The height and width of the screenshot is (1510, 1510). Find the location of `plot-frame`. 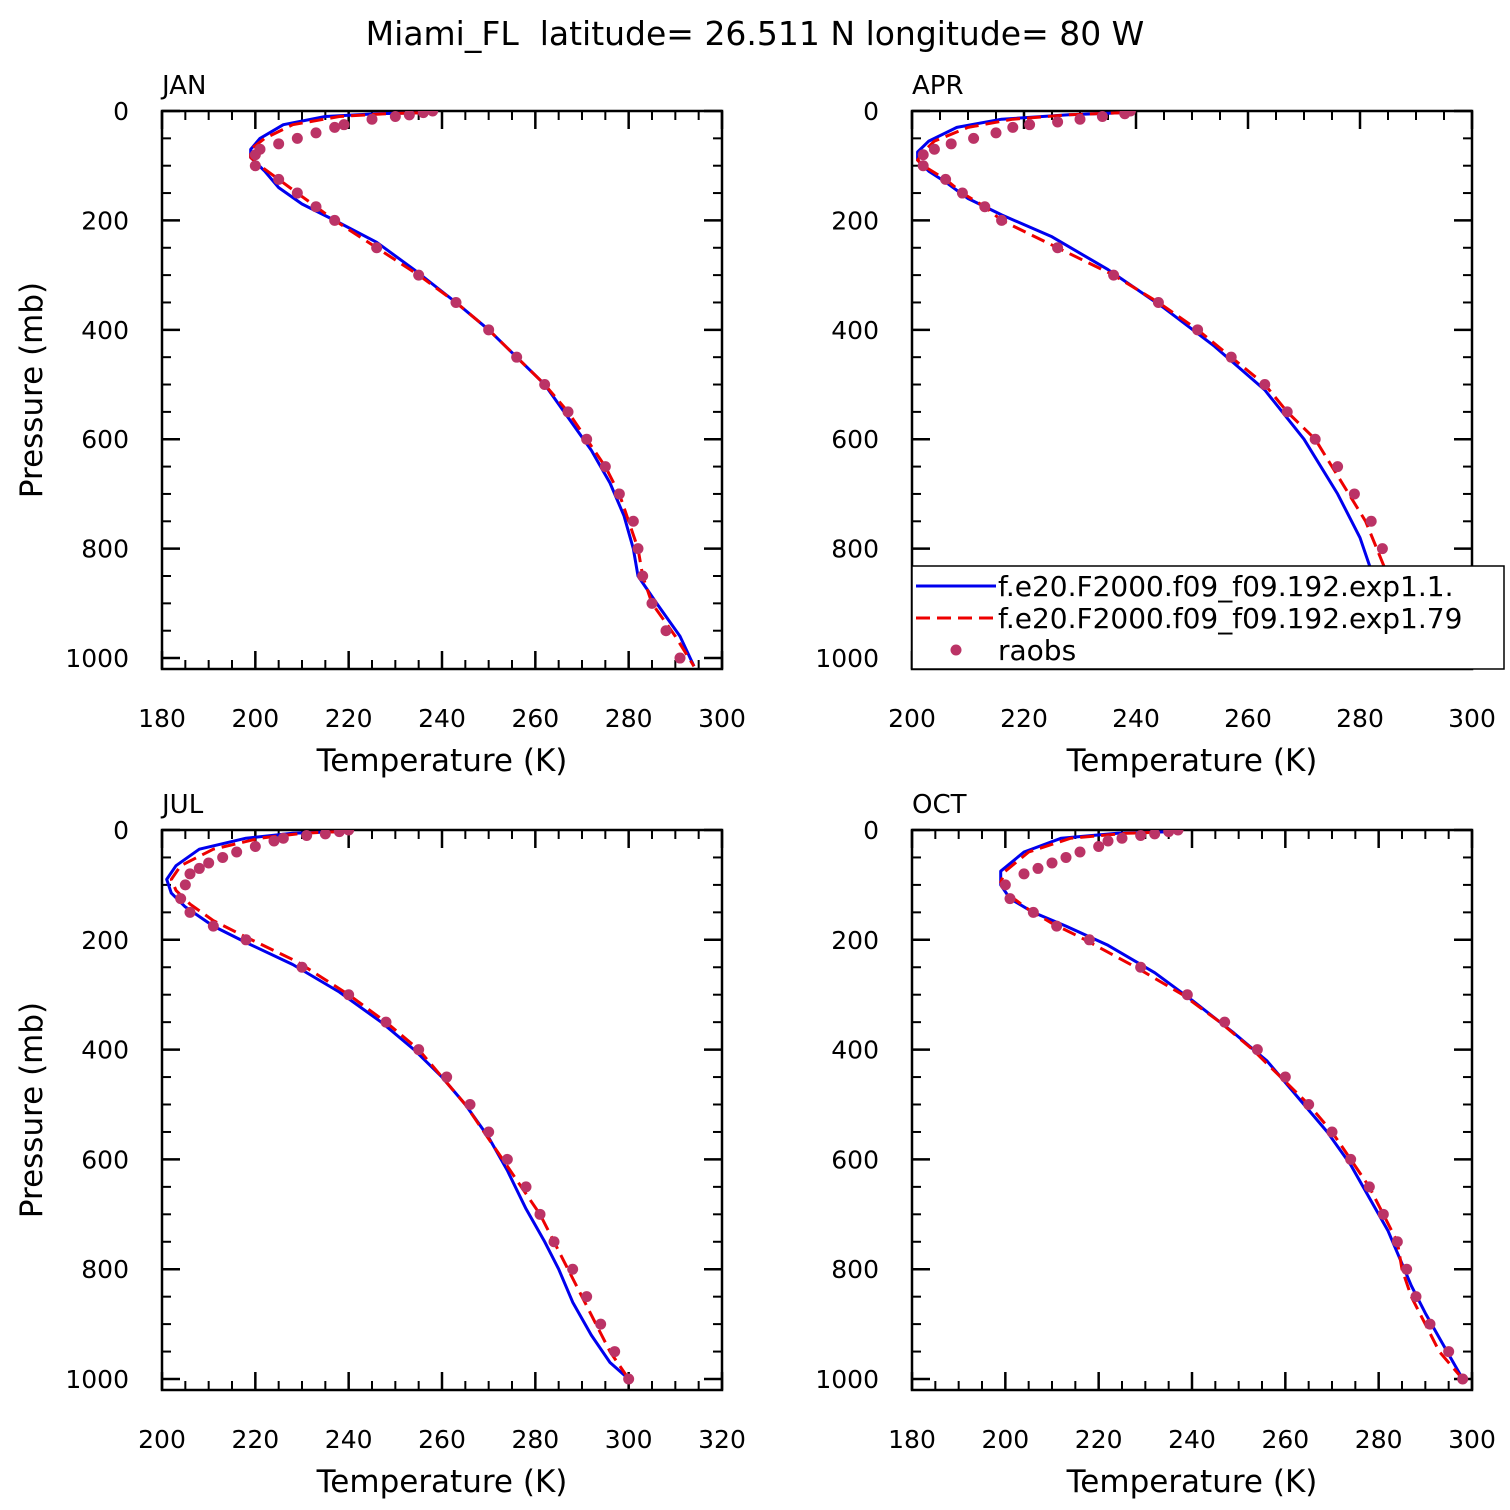

plot-frame is located at coordinates (1192, 1110).